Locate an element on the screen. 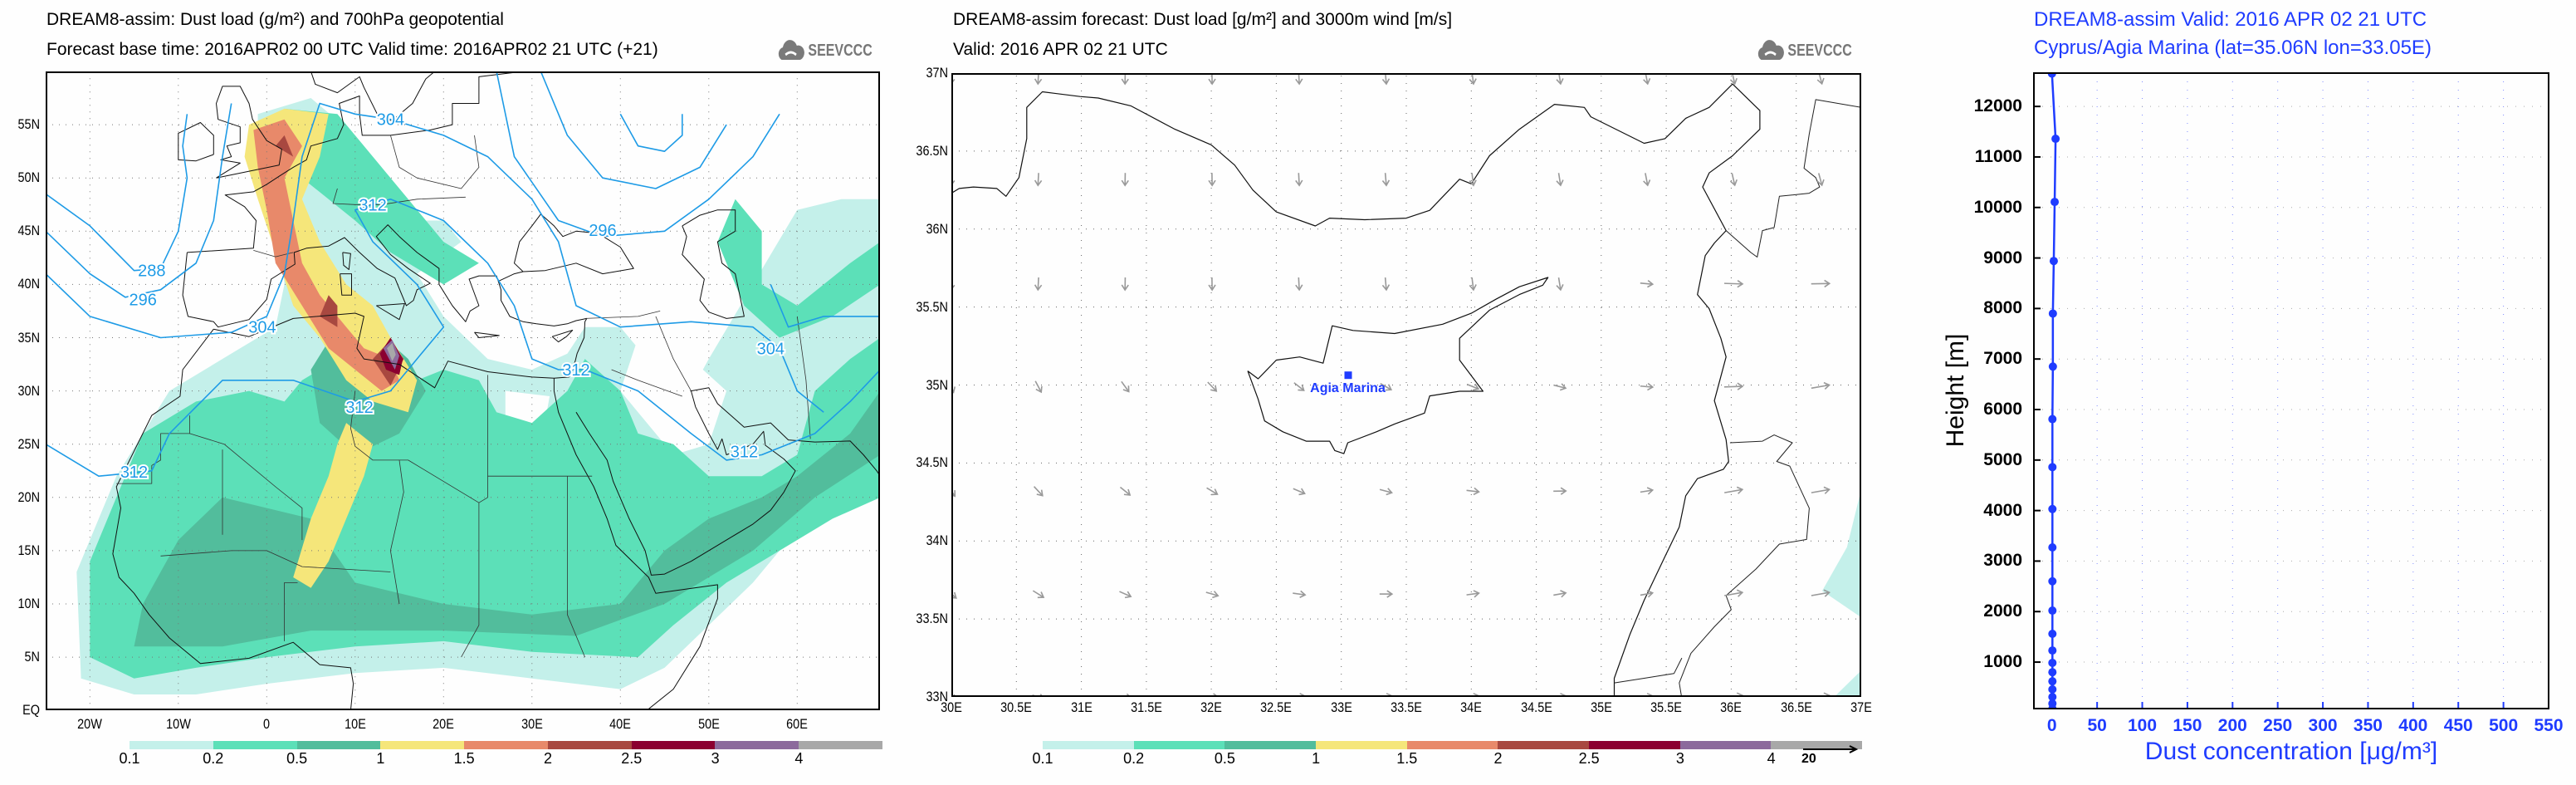 Image resolution: width=2576 pixels, height=785 pixels. x-tick-label: 500 is located at coordinates (2504, 725).